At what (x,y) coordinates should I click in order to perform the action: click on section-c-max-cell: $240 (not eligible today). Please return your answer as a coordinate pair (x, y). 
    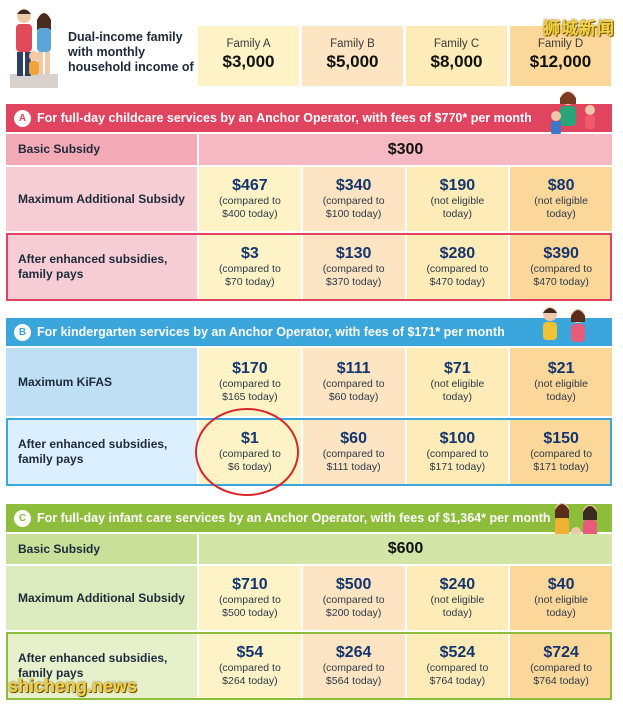
    Looking at the image, I should click on (456, 598).